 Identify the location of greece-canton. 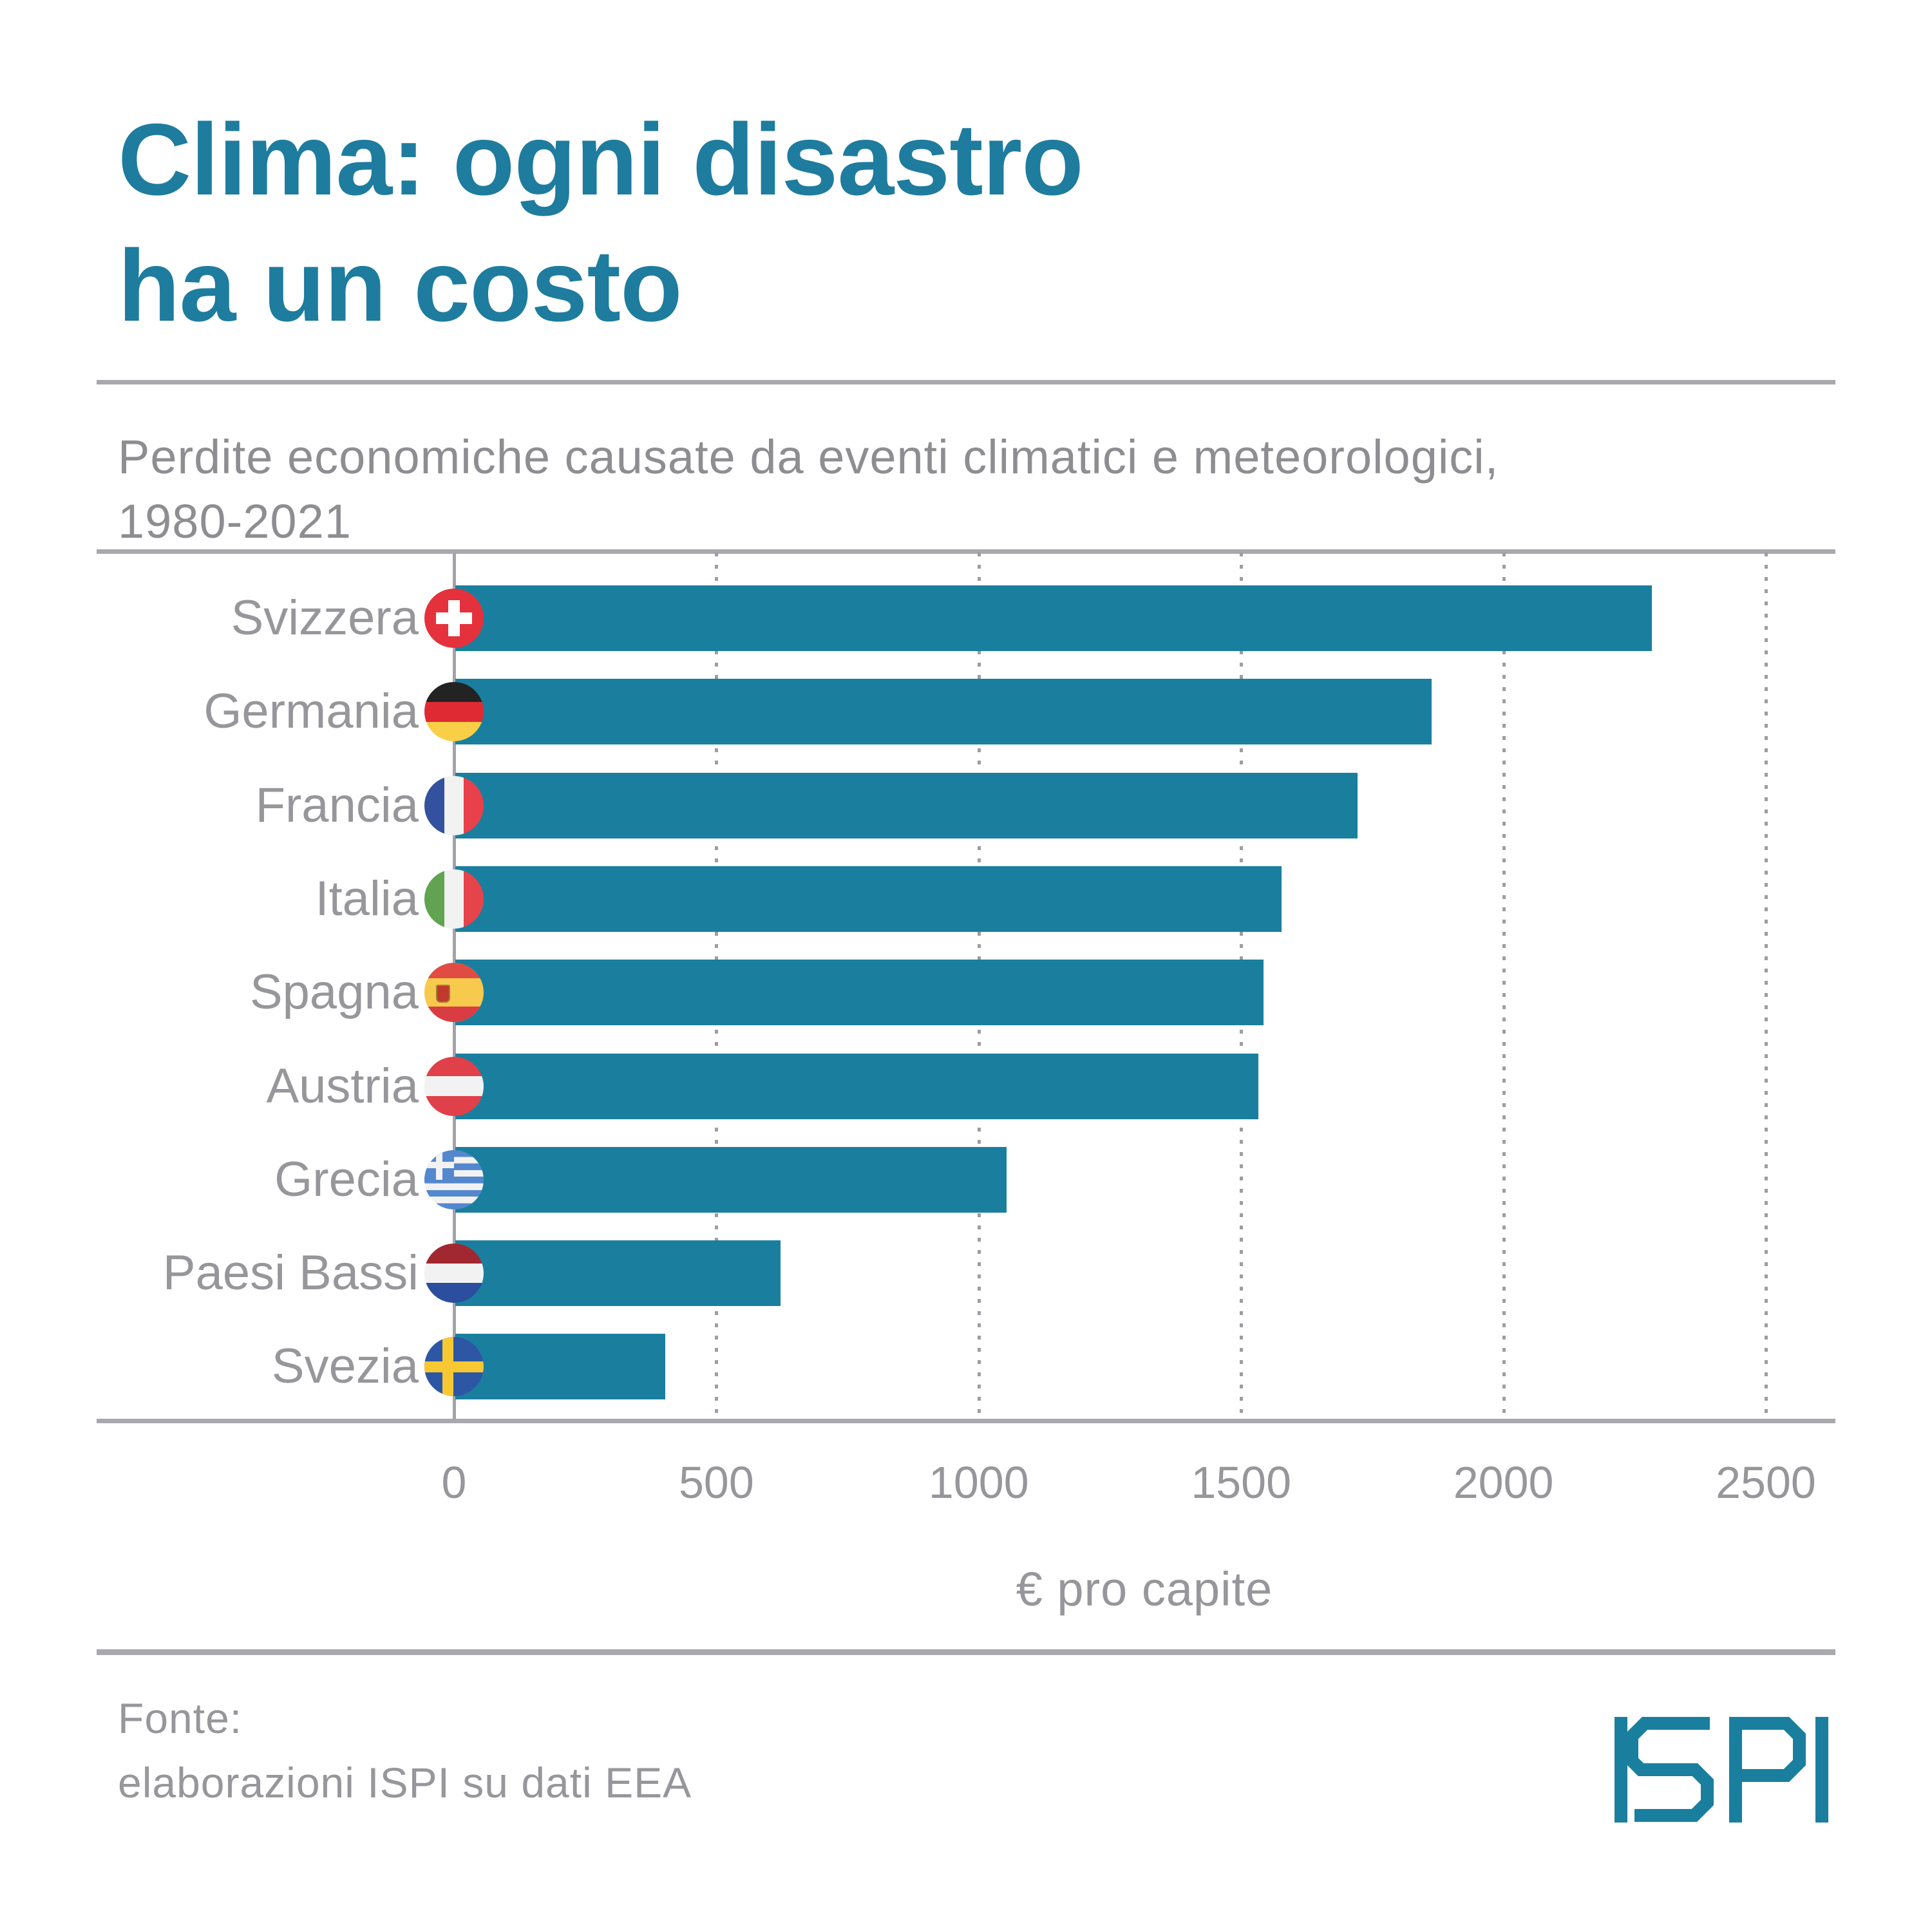
(439, 1165).